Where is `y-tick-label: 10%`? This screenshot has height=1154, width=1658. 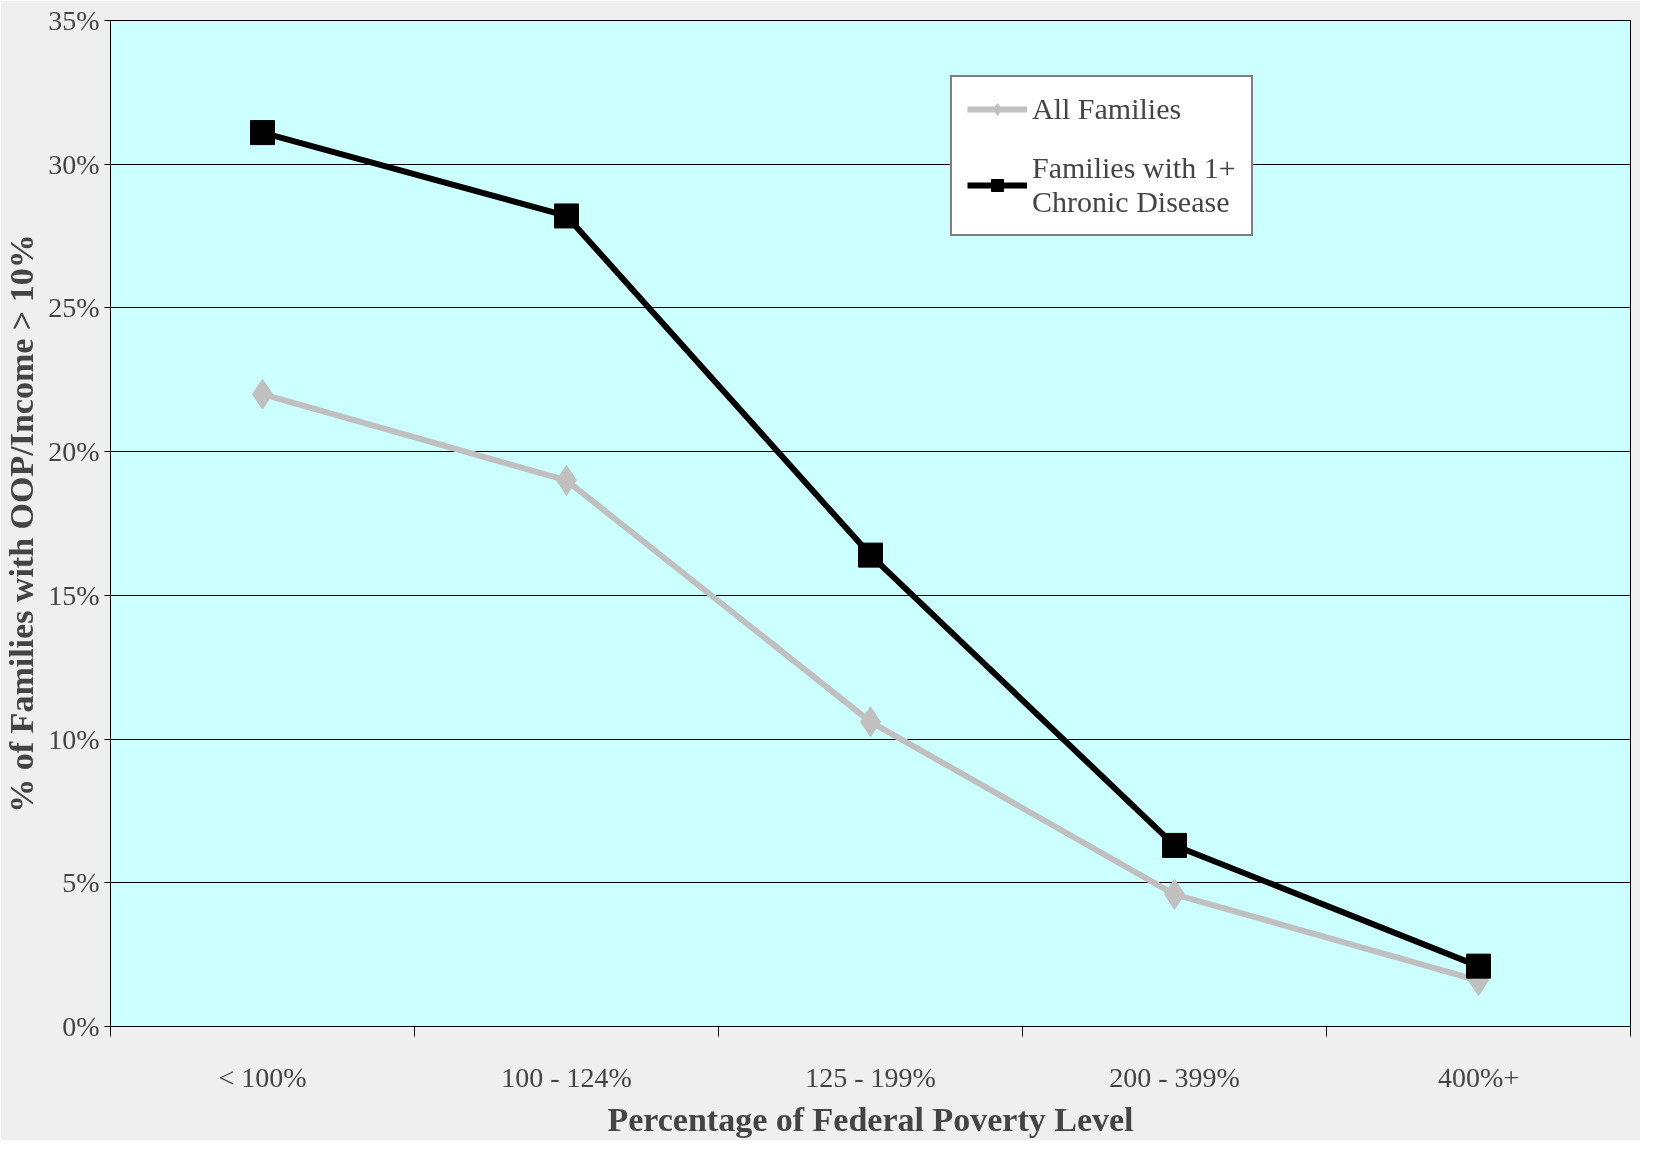 y-tick-label: 10% is located at coordinates (74, 739).